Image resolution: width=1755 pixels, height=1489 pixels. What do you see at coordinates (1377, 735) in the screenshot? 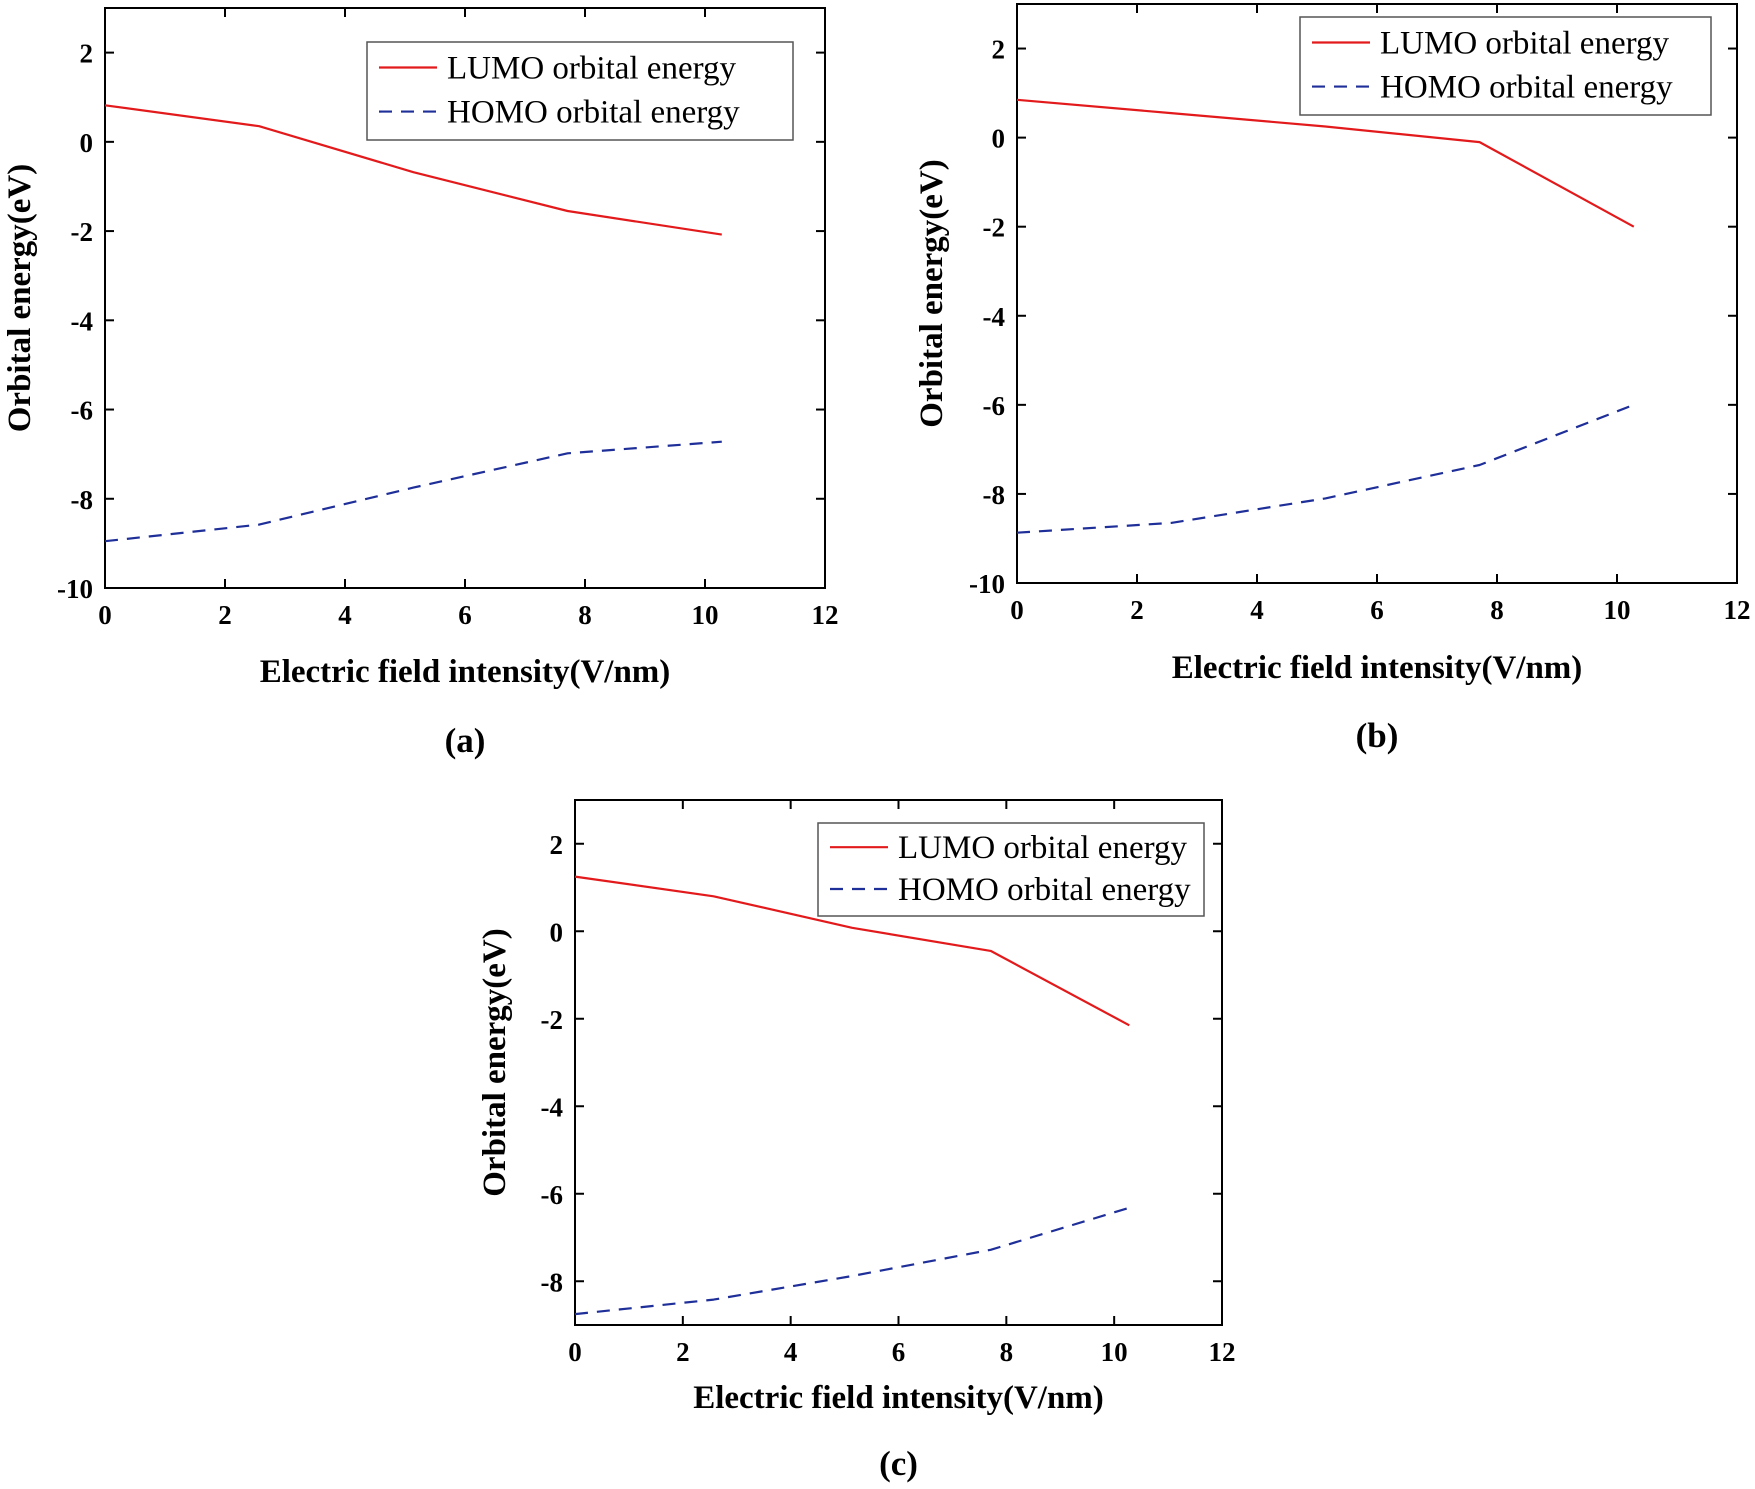
I see `panel-label: (b)` at bounding box center [1377, 735].